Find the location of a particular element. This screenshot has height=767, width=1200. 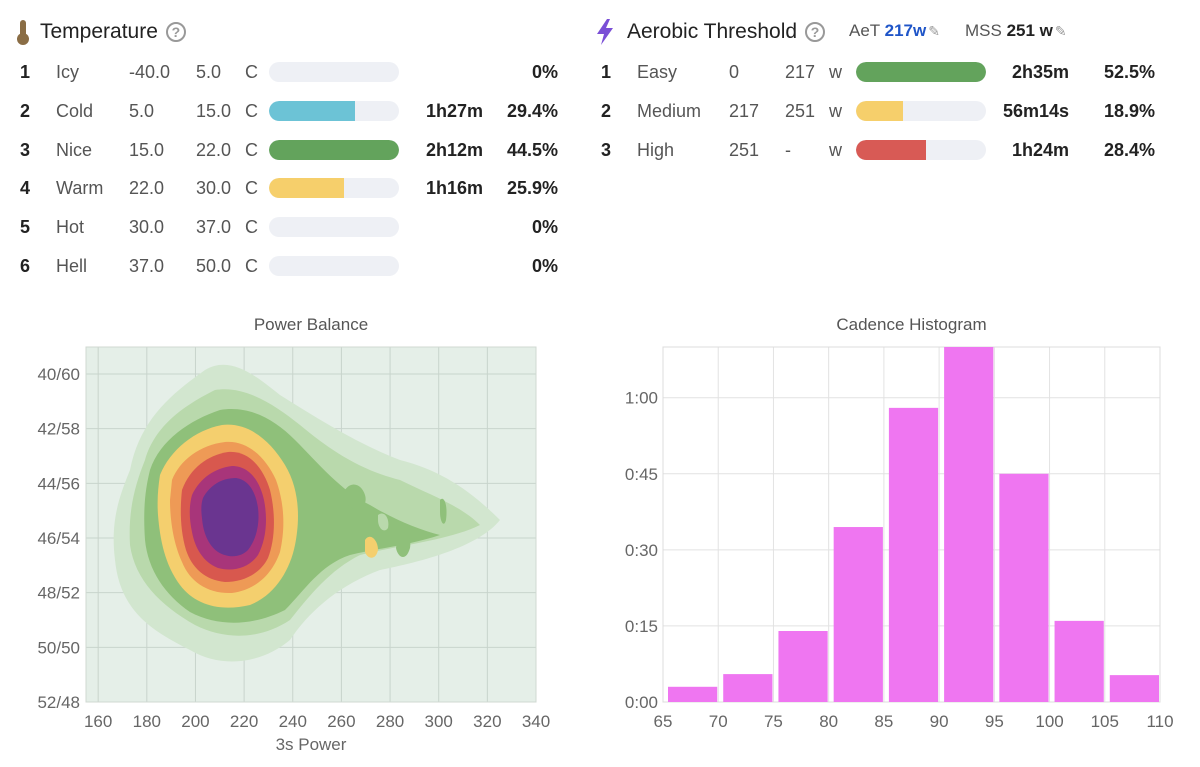

temperature-zone-name: Hell is located at coordinates (72, 266).